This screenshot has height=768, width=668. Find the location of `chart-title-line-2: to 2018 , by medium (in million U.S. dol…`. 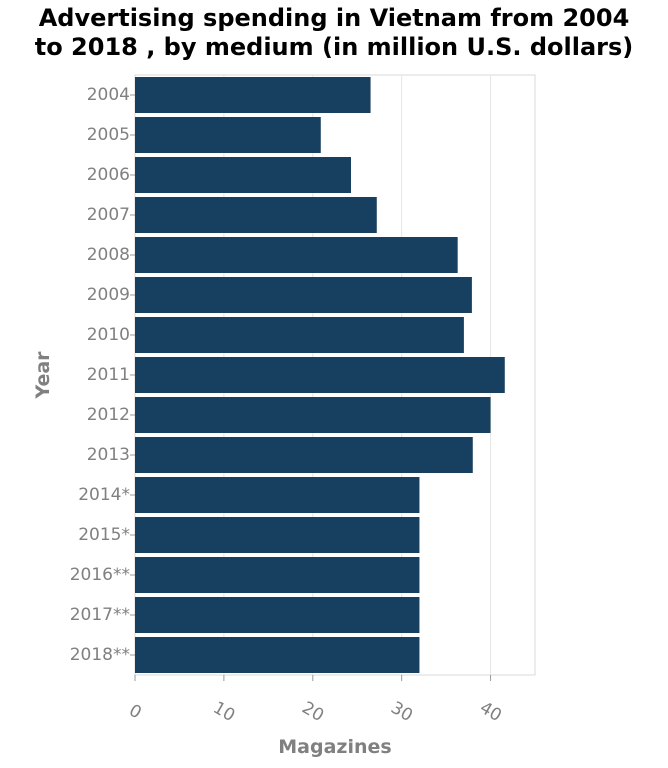

chart-title-line-2: to 2018 , by medium (in million U.S. dol… is located at coordinates (334, 47).